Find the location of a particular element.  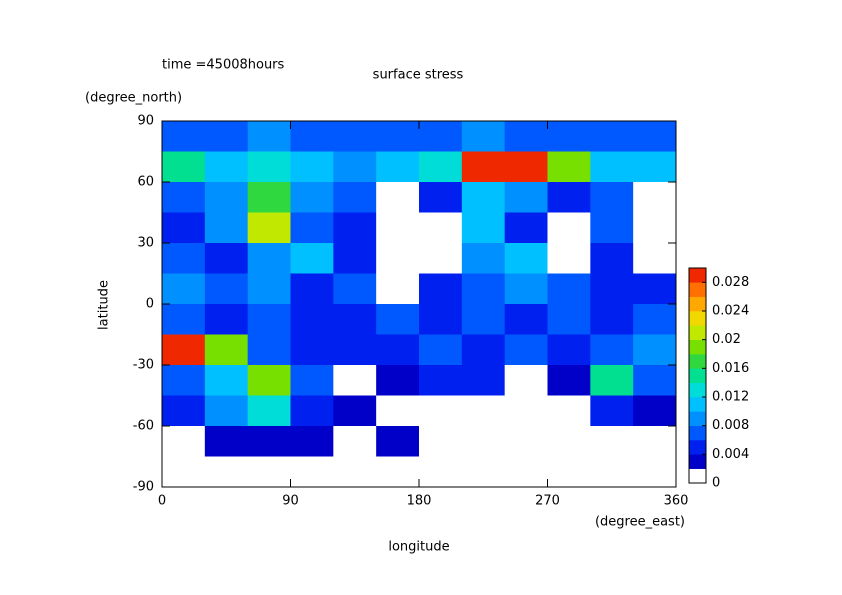

y-tick-label: -60 is located at coordinates (143, 426).